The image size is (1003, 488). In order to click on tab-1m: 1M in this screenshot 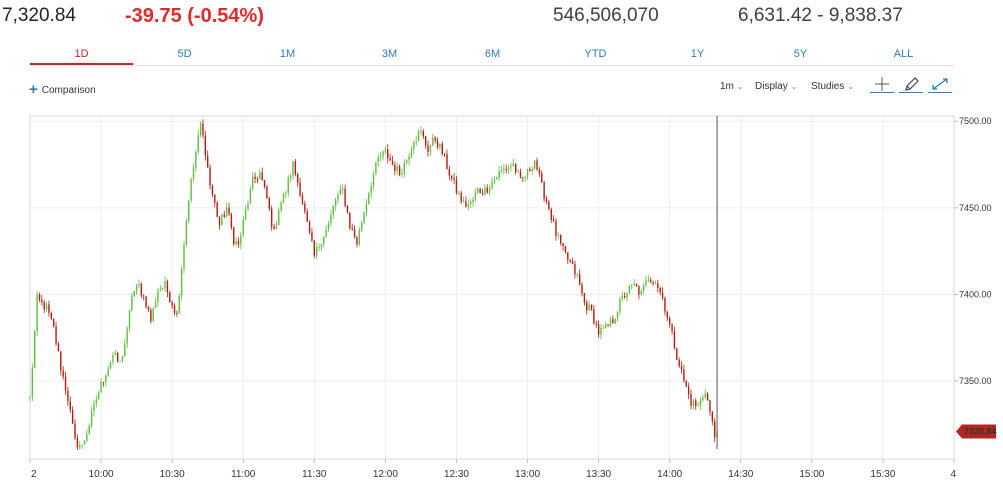, I will do `click(287, 54)`.